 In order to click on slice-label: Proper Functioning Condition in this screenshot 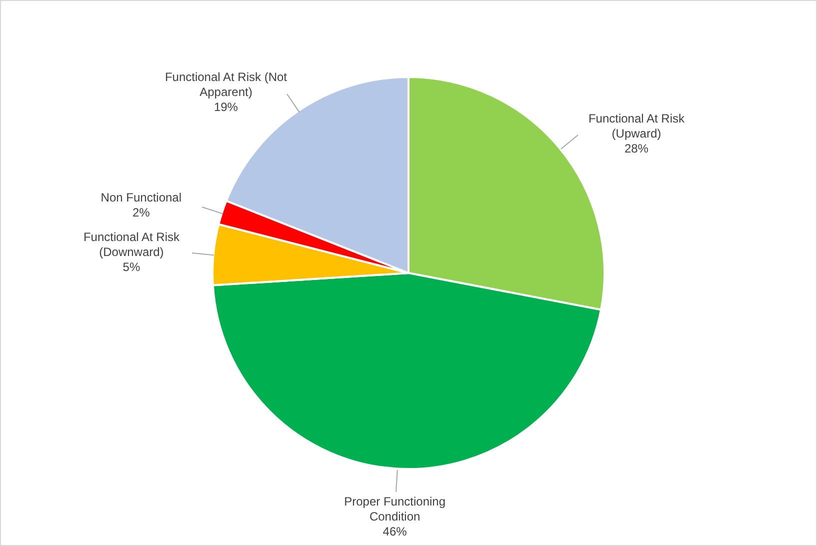, I will do `click(395, 509)`.